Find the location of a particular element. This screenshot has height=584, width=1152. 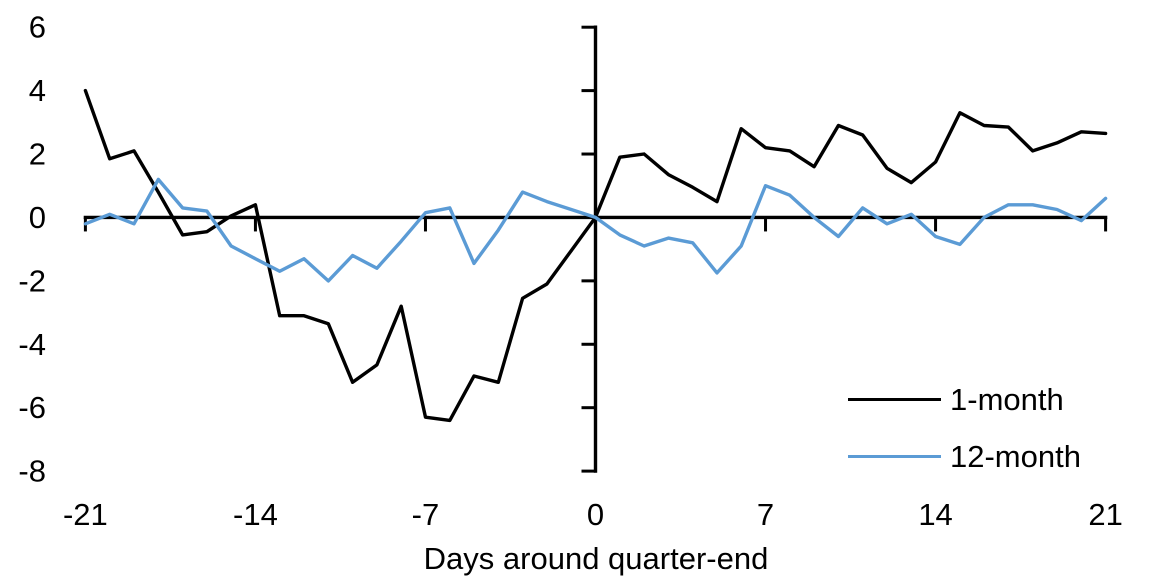

legend-item-1-month: 1-month is located at coordinates (964, 399).